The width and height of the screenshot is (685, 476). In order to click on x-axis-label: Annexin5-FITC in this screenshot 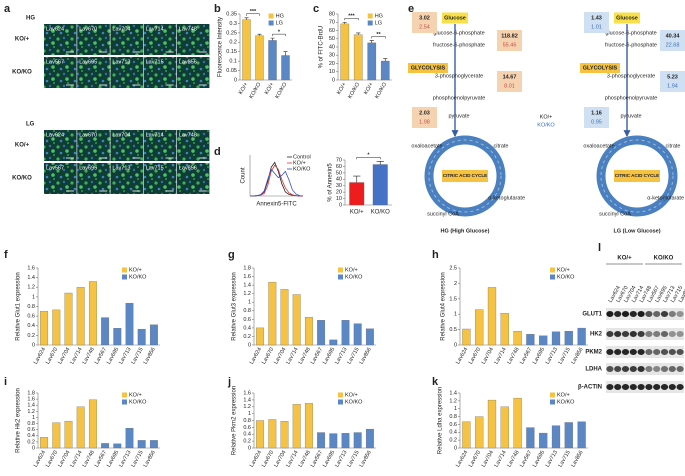, I will do `click(276, 205)`.